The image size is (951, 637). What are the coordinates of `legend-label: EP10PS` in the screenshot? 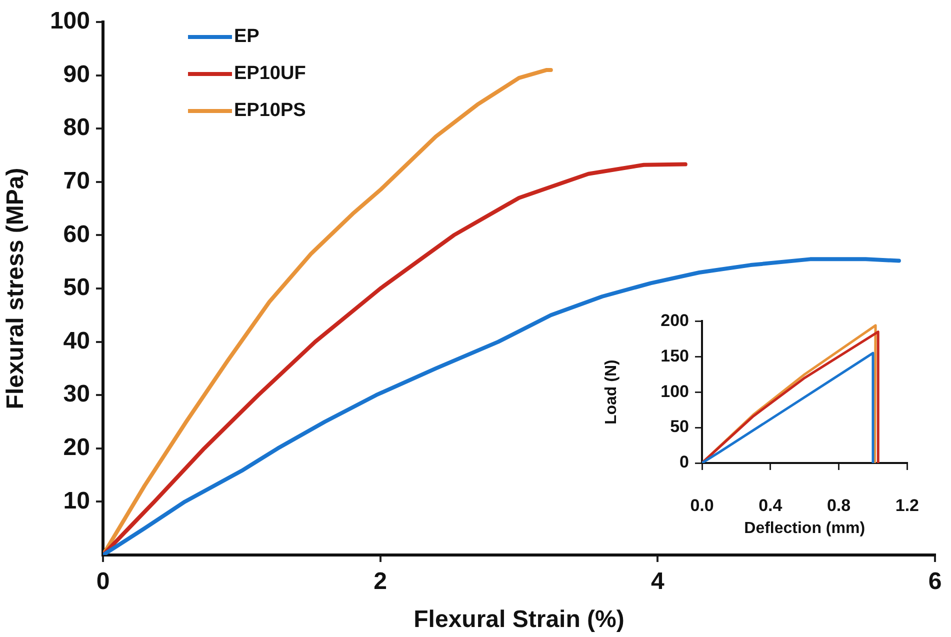 It's located at (270, 111).